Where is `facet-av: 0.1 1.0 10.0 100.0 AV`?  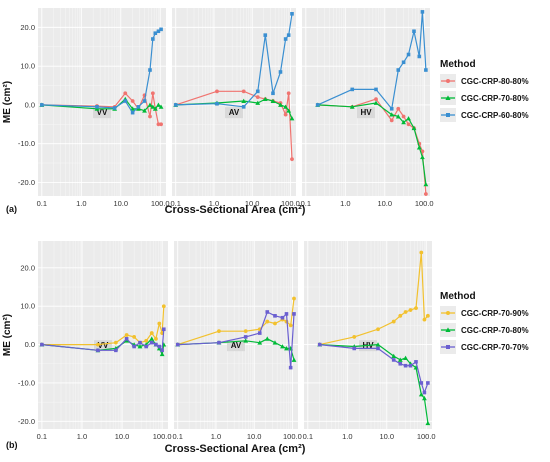 facet-av: 0.1 1.0 10.0 100.0 AV is located at coordinates (237, 341).